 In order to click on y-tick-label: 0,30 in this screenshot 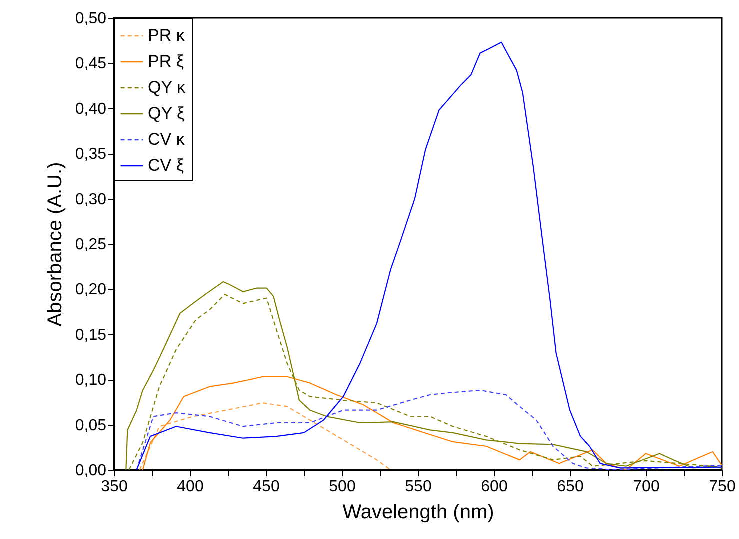, I will do `click(91, 199)`.